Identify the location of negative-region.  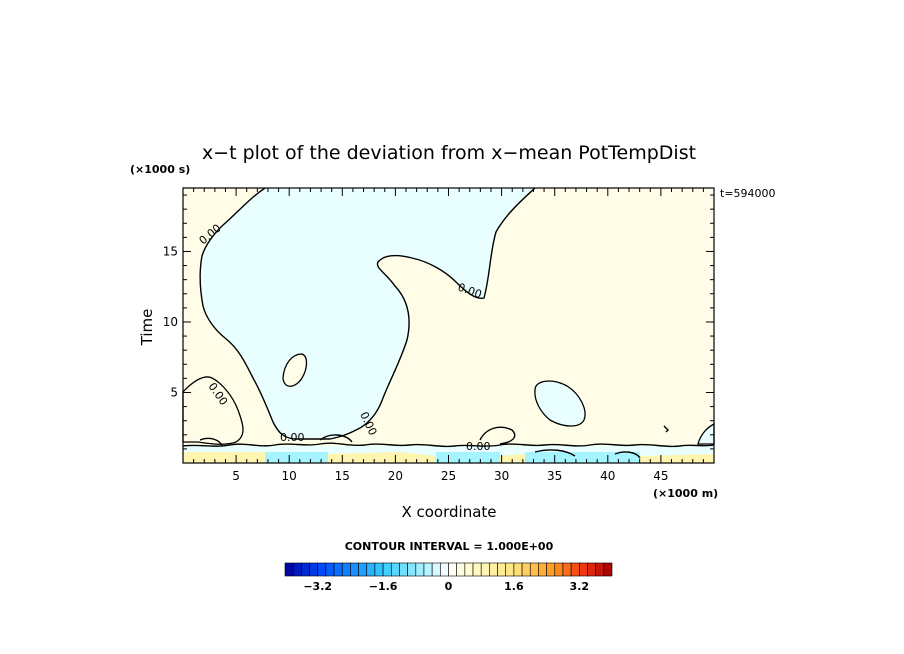
(359, 313).